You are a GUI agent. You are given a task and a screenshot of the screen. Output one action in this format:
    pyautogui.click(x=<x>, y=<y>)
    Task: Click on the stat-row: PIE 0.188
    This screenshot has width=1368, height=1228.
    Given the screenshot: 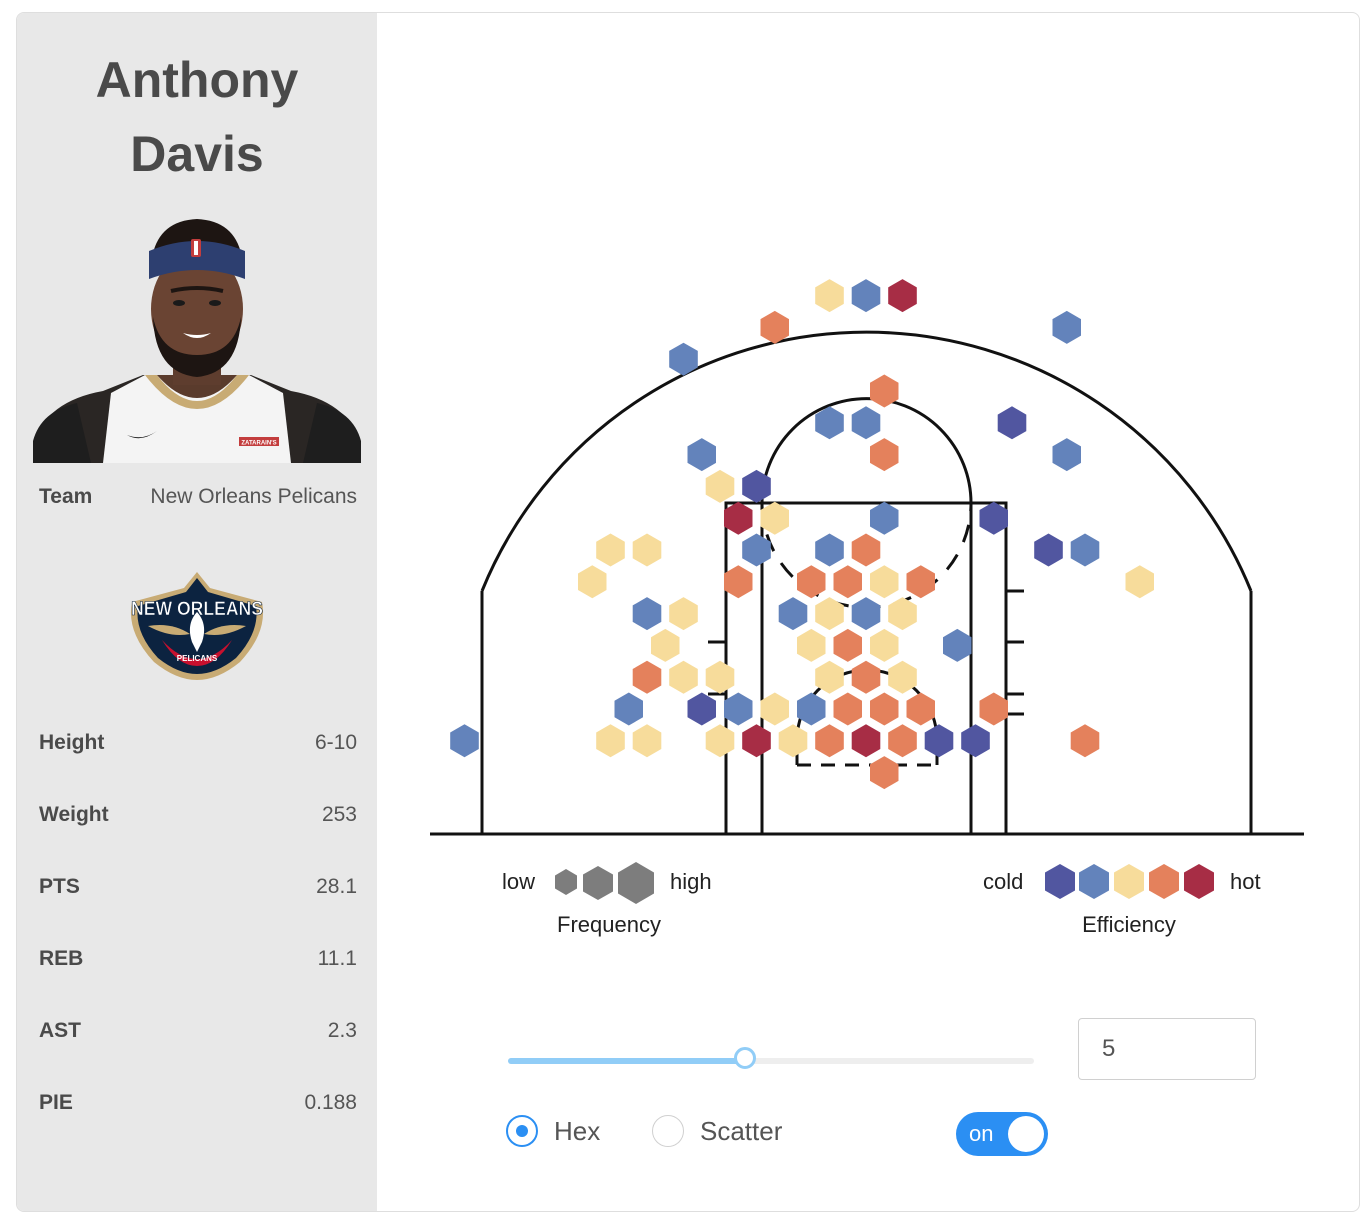 What is the action you would take?
    pyautogui.click(x=198, y=1127)
    